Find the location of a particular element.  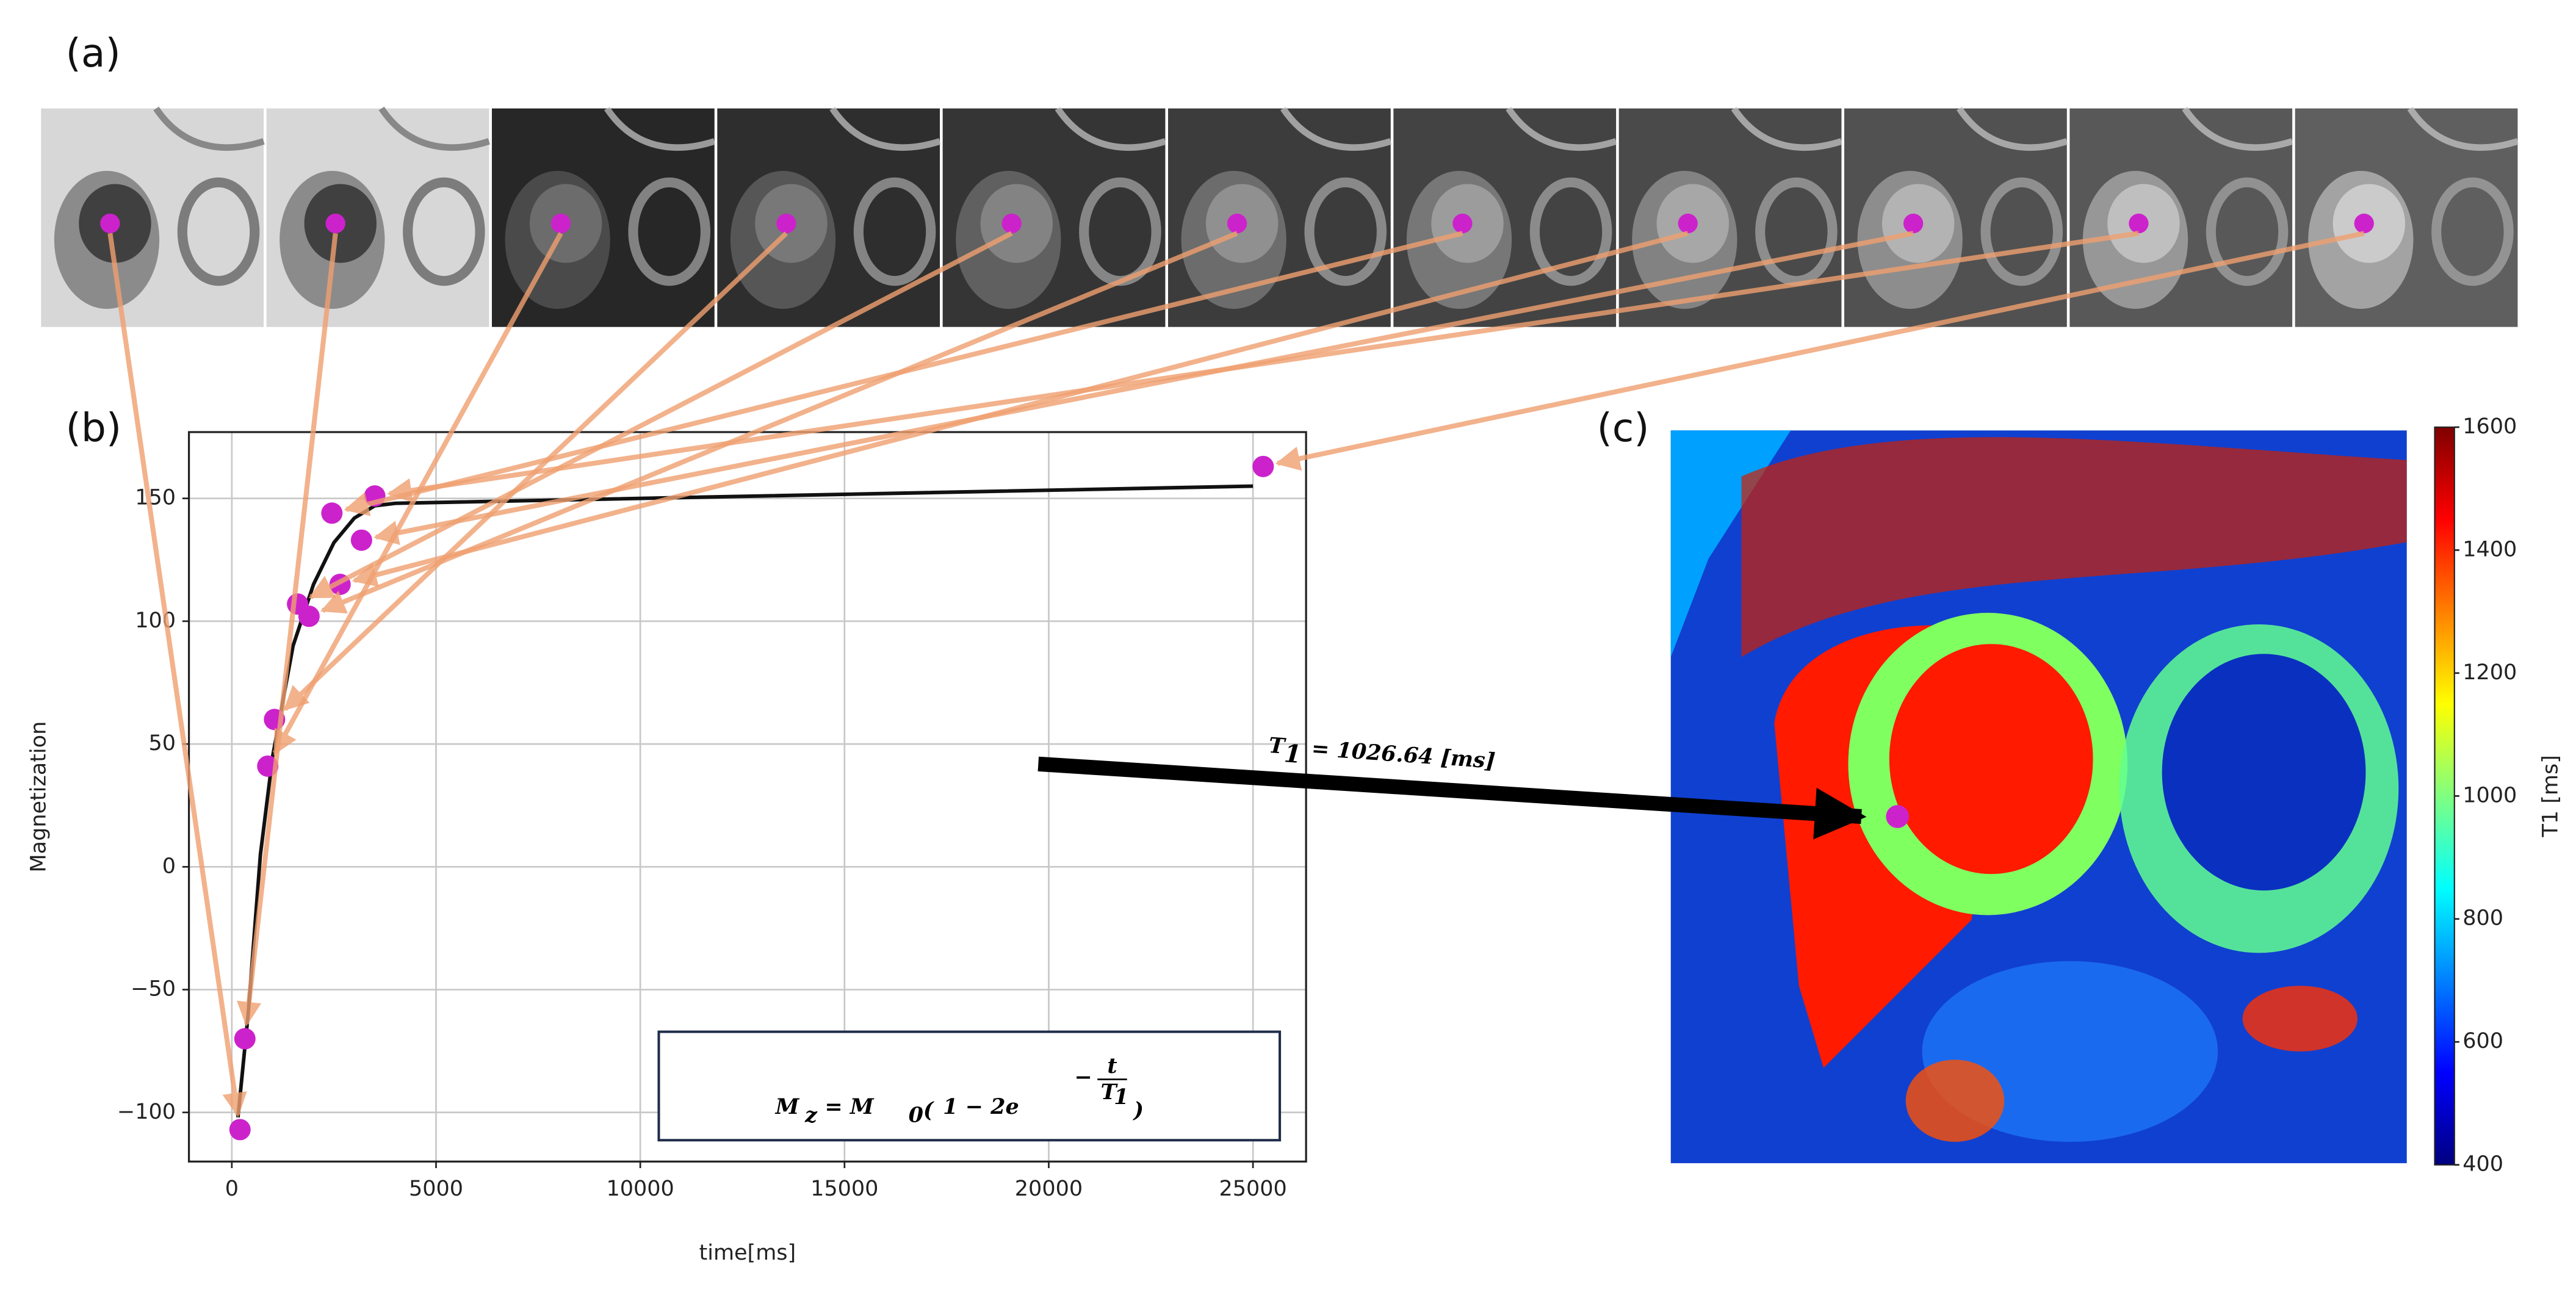

formula-text: z is located at coordinates (811, 1115).